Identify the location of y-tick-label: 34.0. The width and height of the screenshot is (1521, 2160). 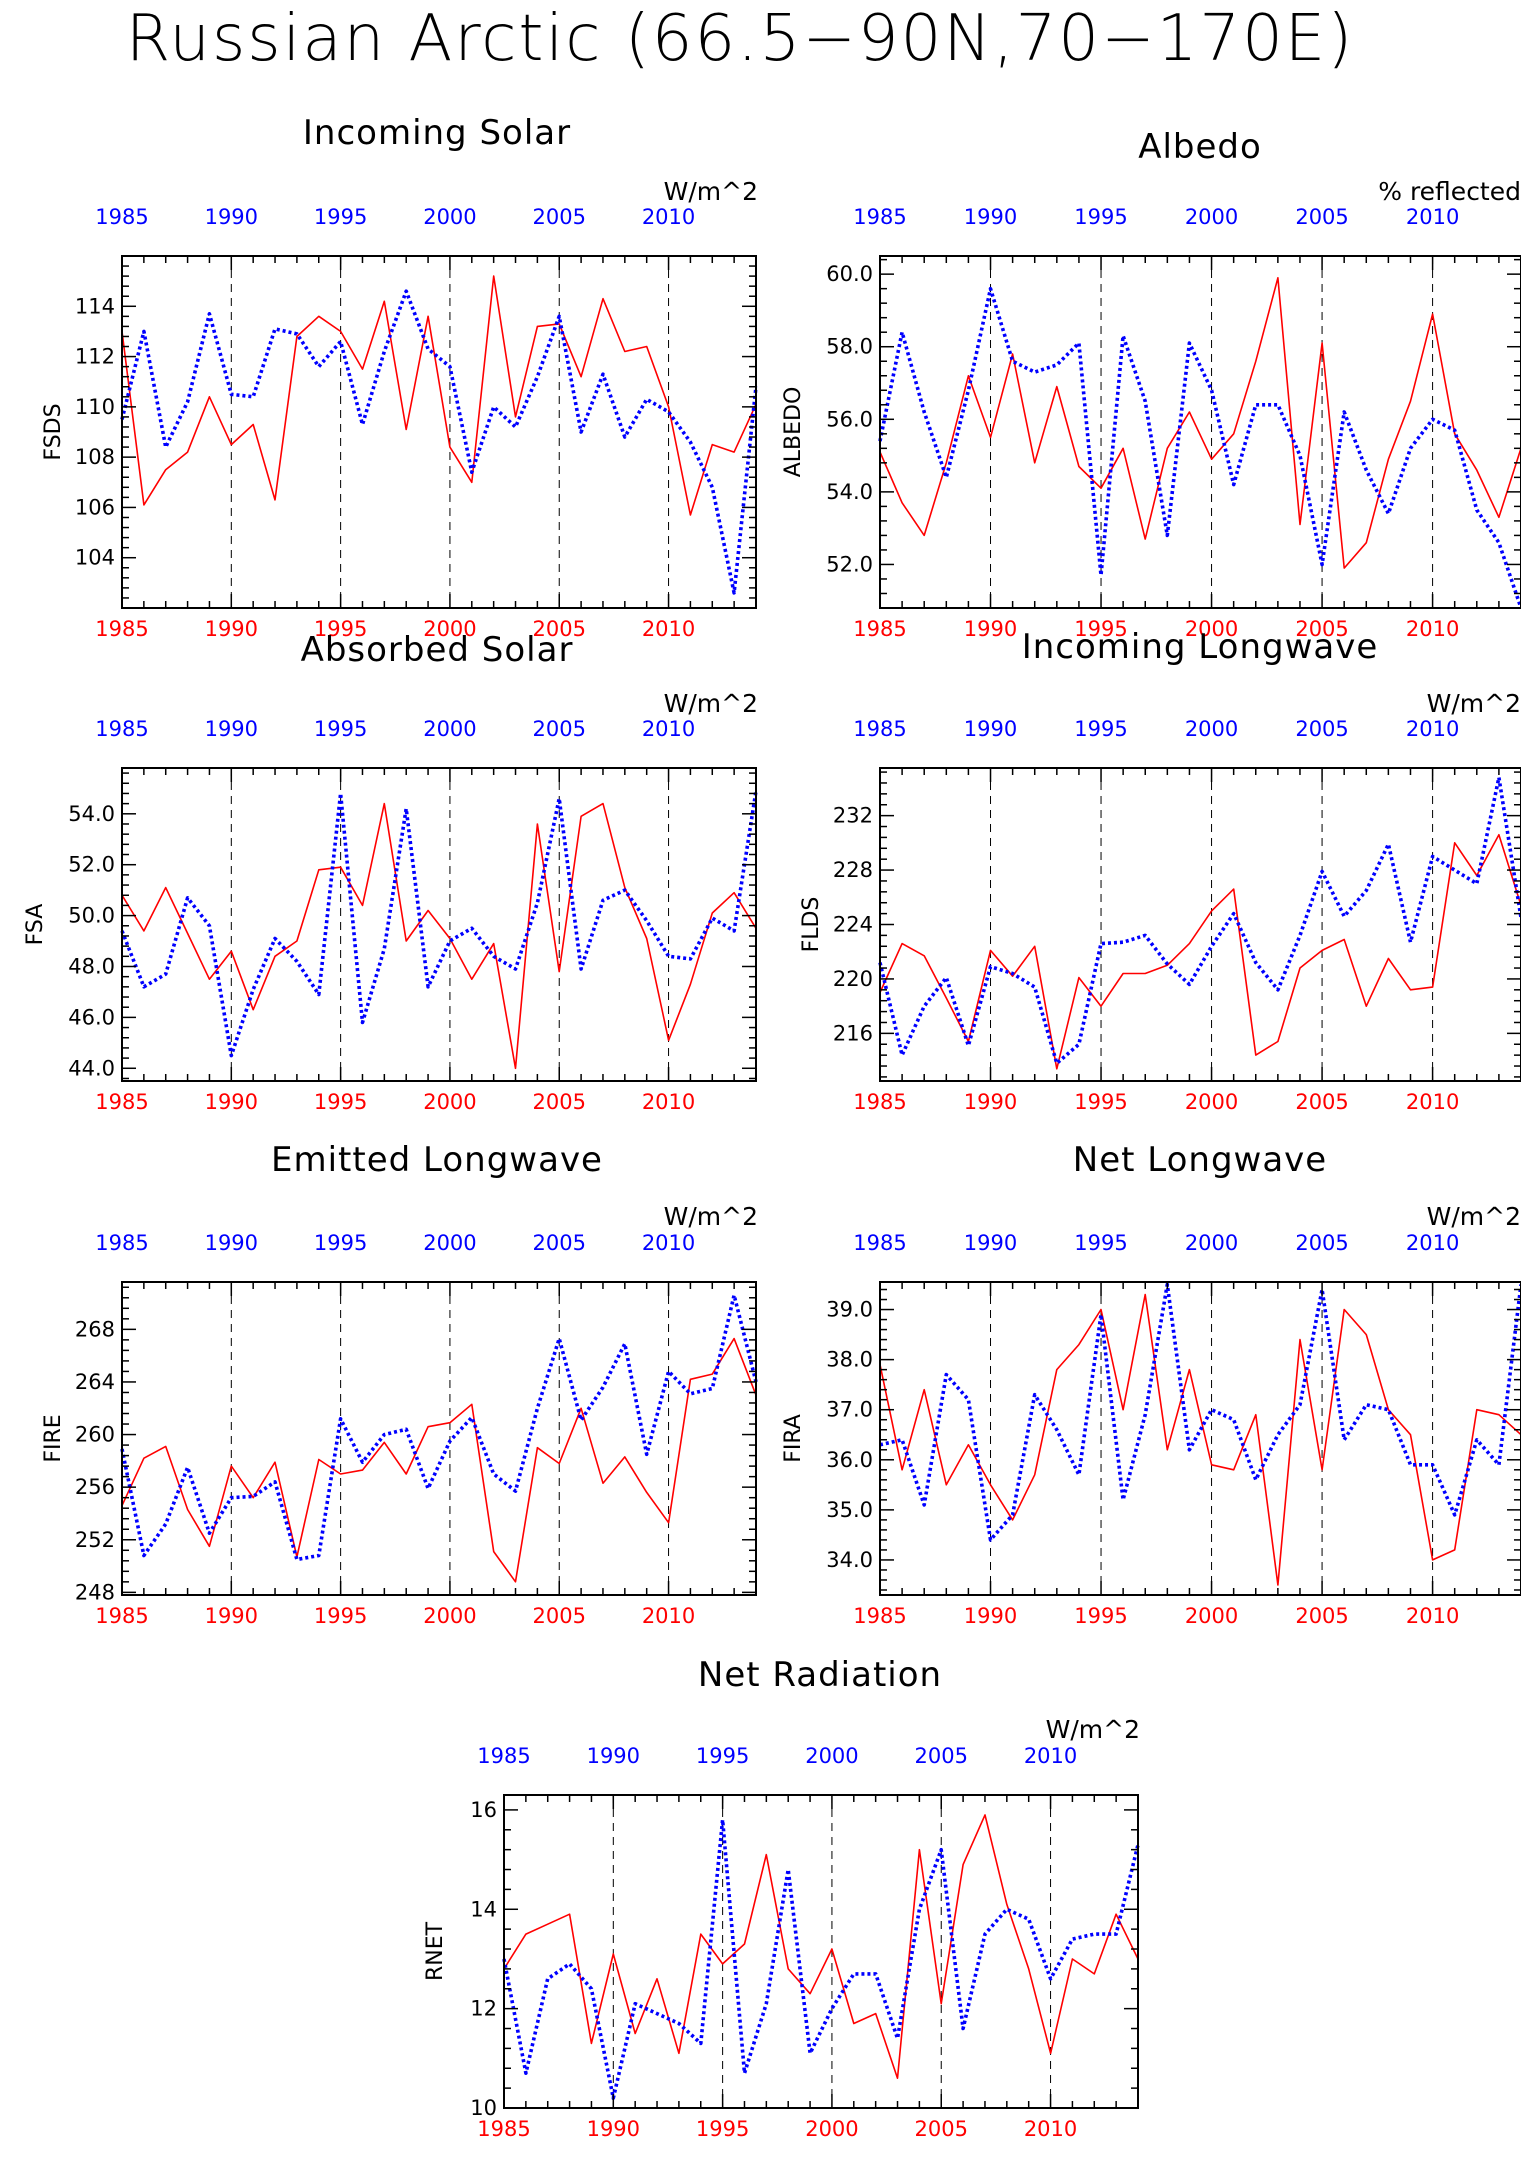
(849, 1560).